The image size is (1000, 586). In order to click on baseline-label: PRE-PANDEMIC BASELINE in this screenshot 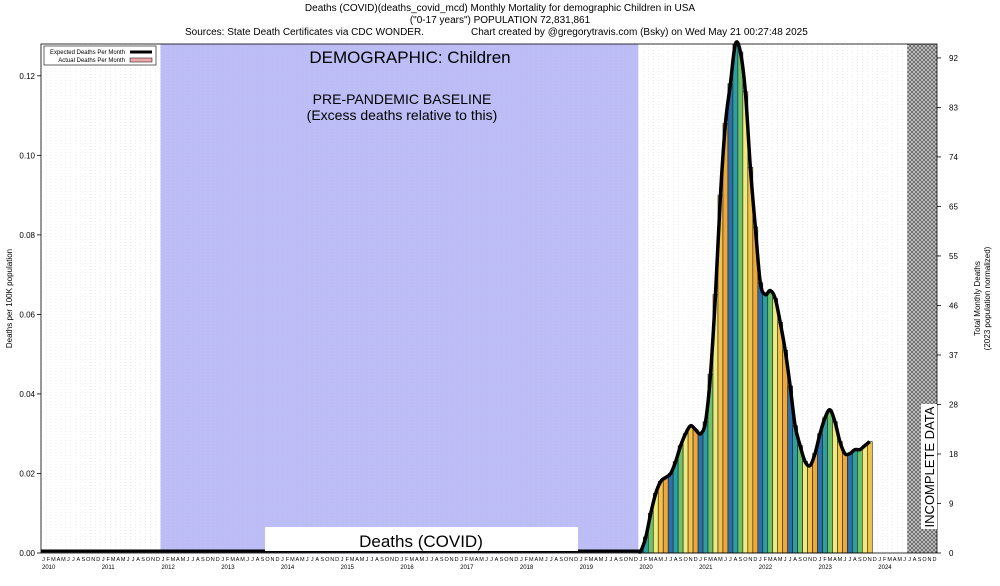, I will do `click(402, 99)`.